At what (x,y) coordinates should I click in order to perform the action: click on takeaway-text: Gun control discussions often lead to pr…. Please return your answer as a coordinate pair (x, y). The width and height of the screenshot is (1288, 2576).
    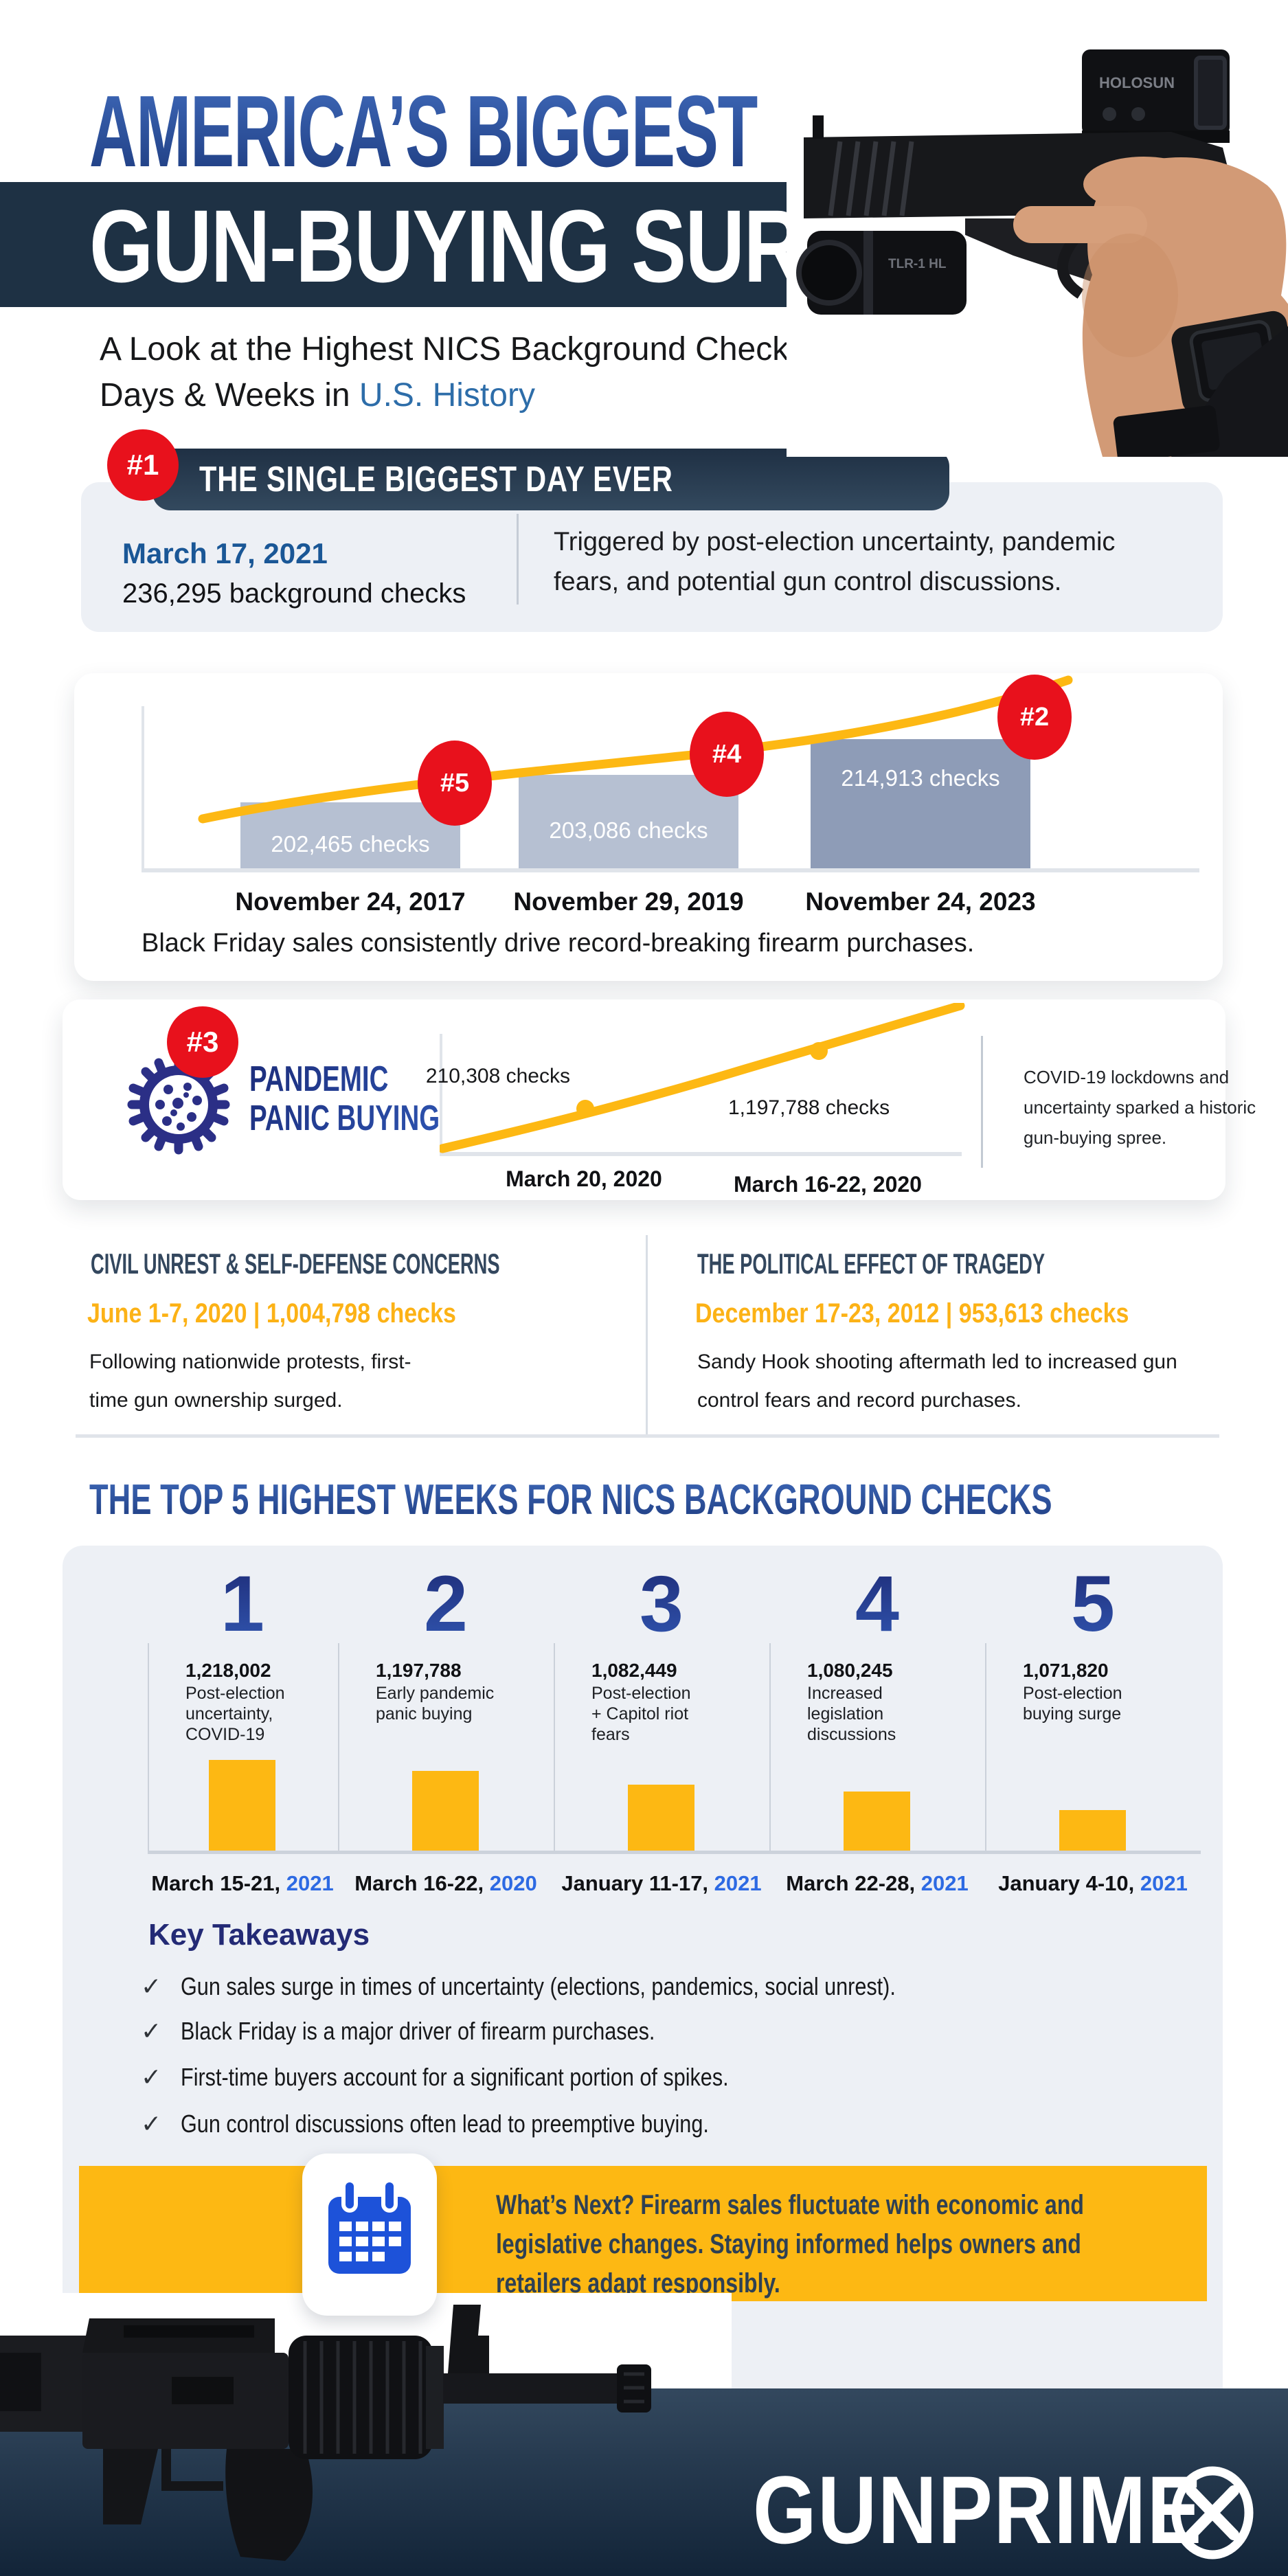
    Looking at the image, I should click on (445, 2124).